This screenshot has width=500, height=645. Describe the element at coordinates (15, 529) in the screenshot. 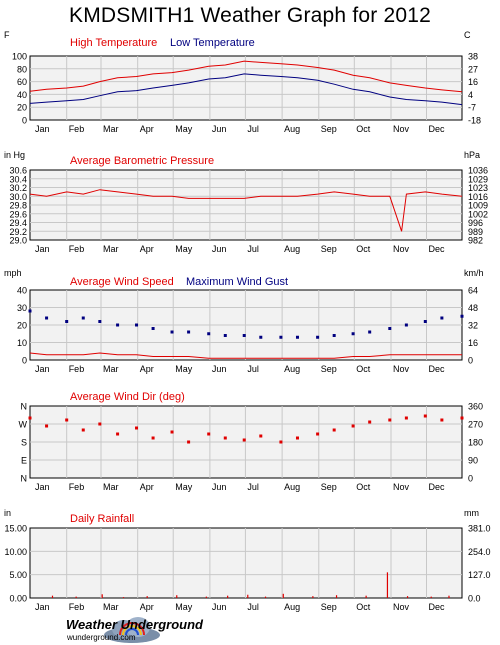

I see `y-tick-label: 15.00` at that location.